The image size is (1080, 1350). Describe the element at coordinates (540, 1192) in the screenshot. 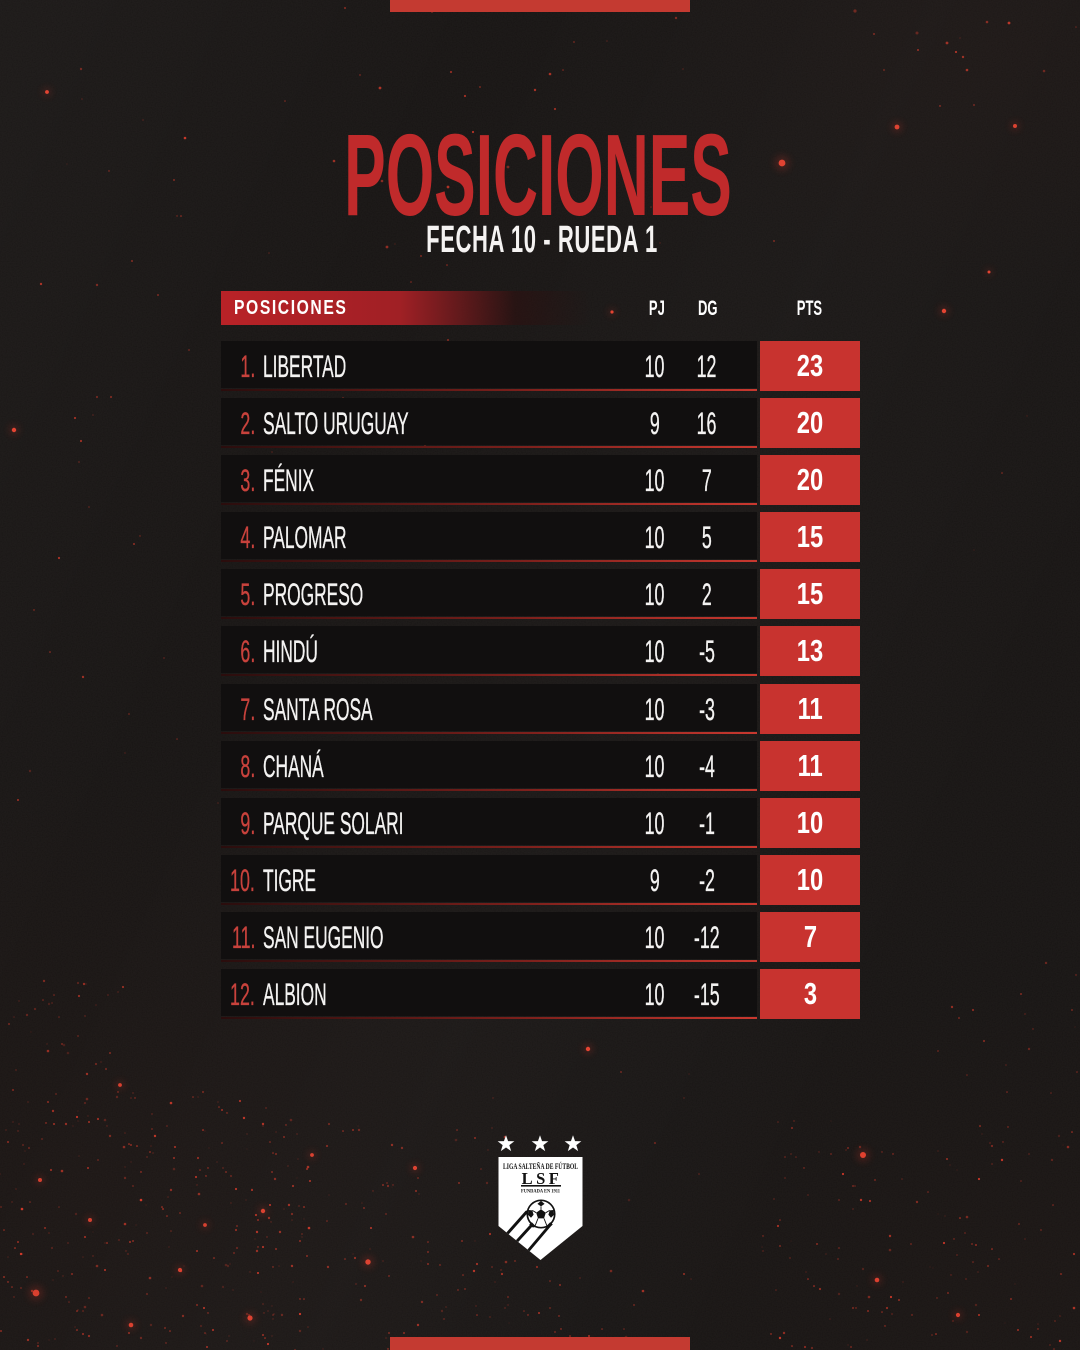

I see `svg-text: FUNDADA EN 1911` at that location.